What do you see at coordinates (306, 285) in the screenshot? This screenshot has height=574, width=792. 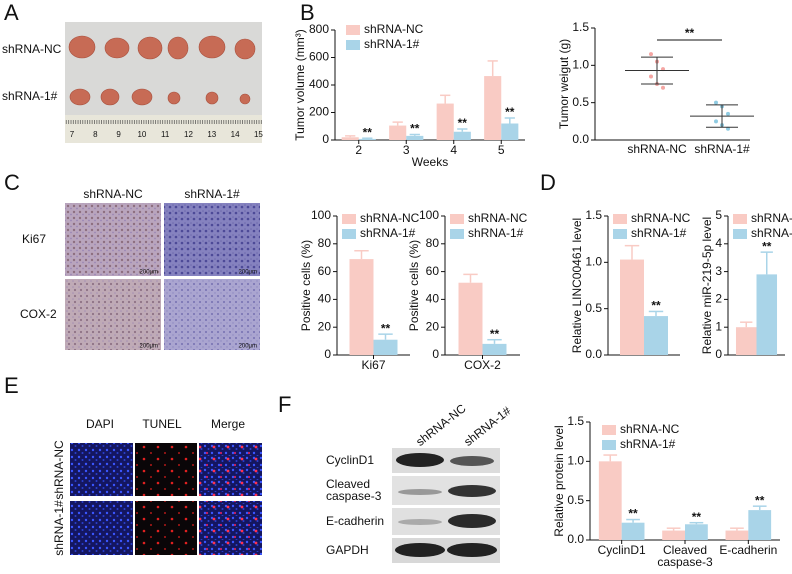 I see `y-axis-label: Positive cells (%)` at bounding box center [306, 285].